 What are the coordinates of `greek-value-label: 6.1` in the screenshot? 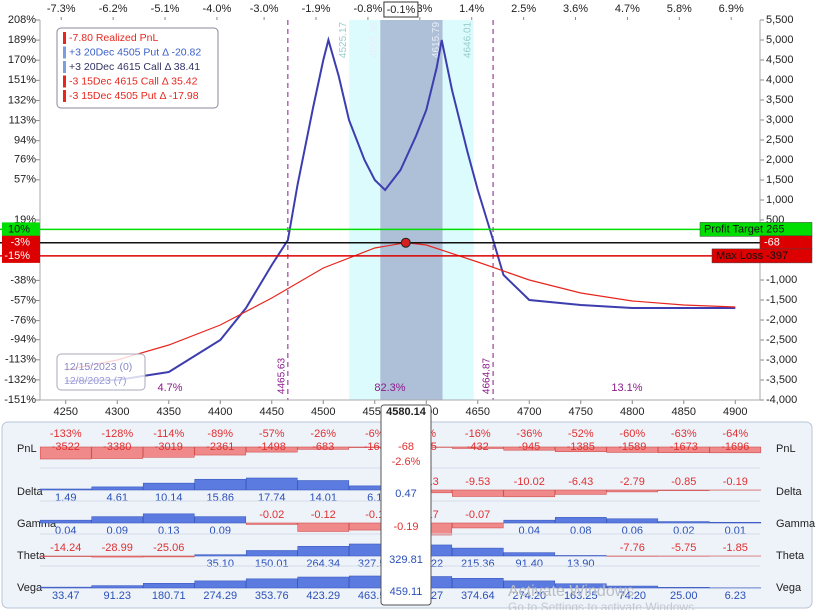 It's located at (374, 498).